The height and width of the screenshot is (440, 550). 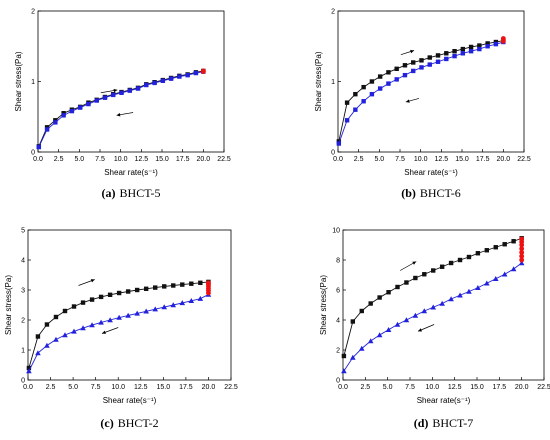 I want to click on direction-arrow-down, so click(x=125, y=114).